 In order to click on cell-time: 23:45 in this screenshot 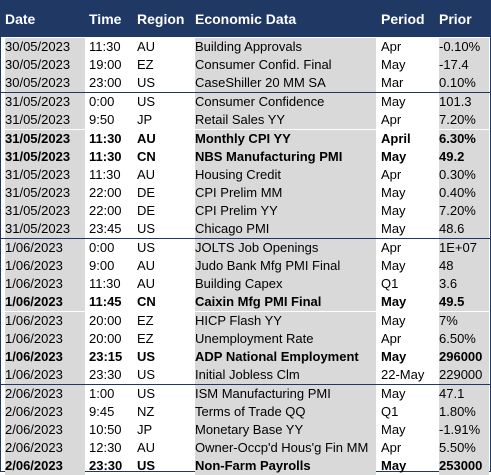, I will do `click(105, 228)`.